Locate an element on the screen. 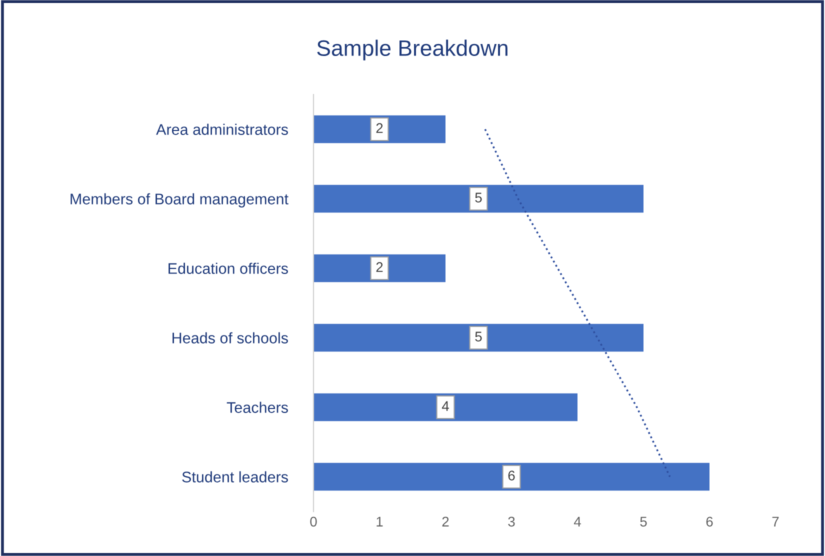  x-tick-label: 3 is located at coordinates (511, 521).